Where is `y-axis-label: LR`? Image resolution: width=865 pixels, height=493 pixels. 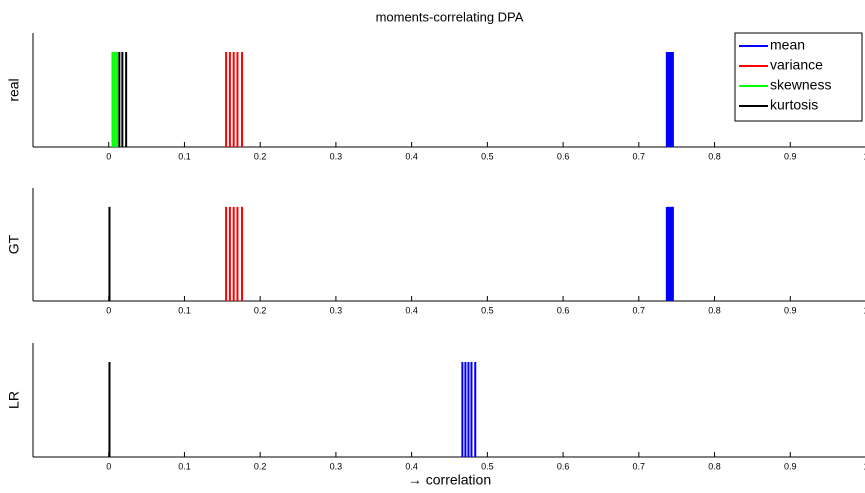 y-axis-label: LR is located at coordinates (14, 400).